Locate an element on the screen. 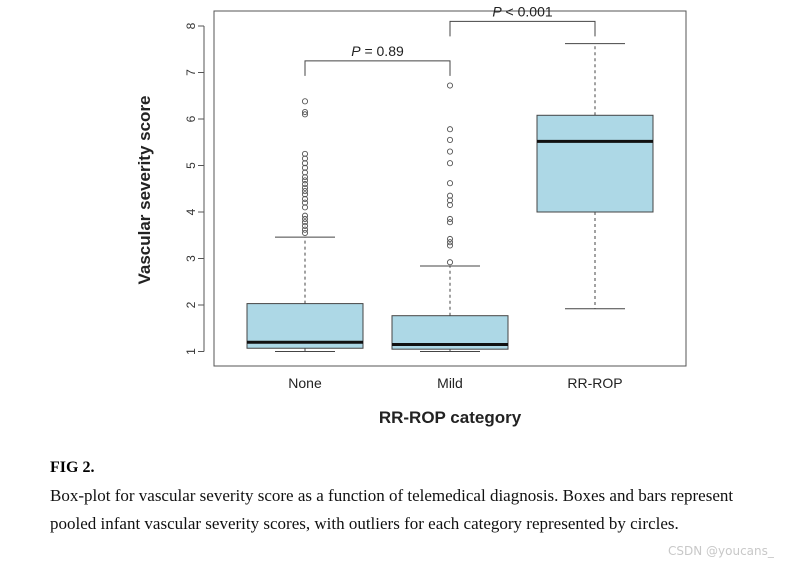  significance-annotations: P = 0.89 P < 0.001 is located at coordinates (450, 39).